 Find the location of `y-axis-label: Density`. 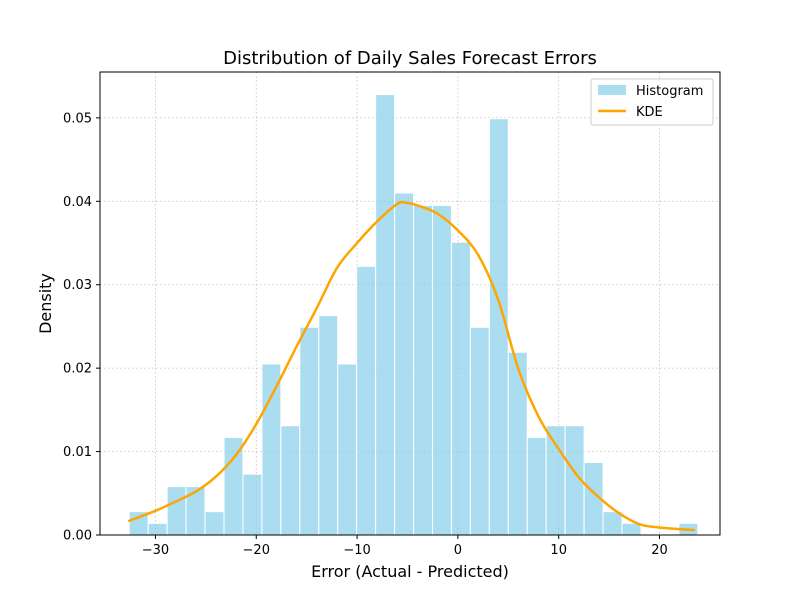

y-axis-label: Density is located at coordinates (45, 303).